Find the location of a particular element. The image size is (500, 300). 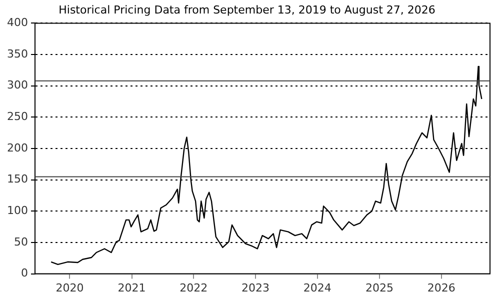

chart-title: Historical Pricing Data from September 13, 2019 to August 27, 2026 is located at coordinates (247, 9).